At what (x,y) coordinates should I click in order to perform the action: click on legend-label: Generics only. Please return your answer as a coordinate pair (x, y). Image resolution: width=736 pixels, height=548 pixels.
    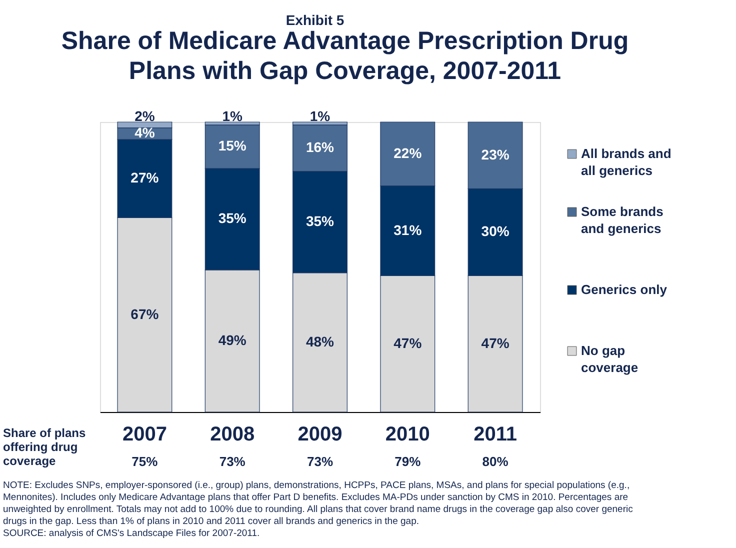
    Looking at the image, I should click on (624, 289).